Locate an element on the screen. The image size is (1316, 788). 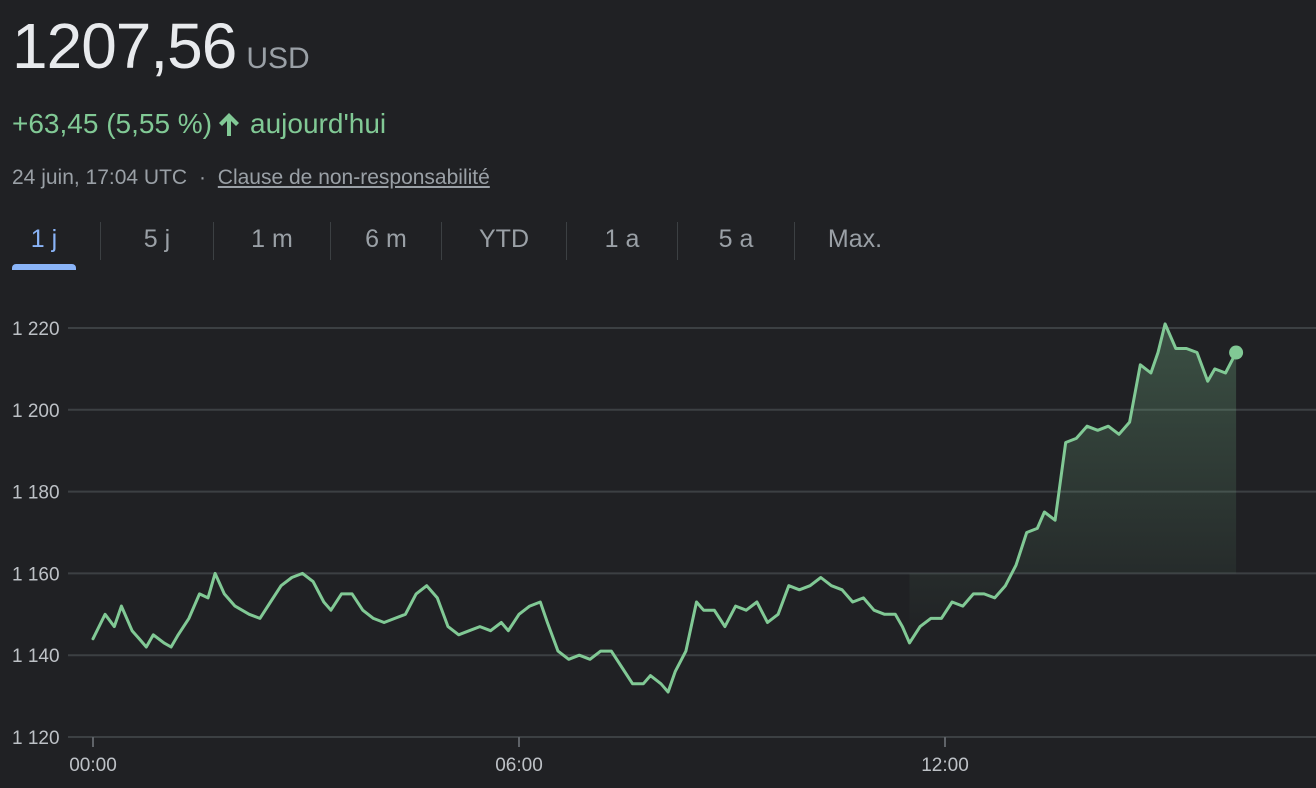
tab-label: 5 a is located at coordinates (736, 239).